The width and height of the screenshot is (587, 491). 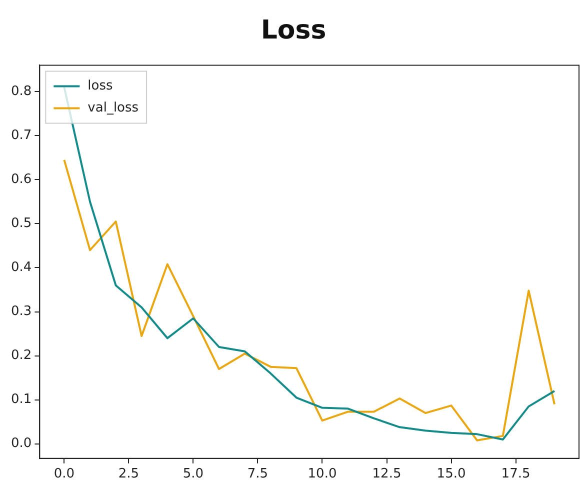 What do you see at coordinates (322, 474) in the screenshot?
I see `x-tick-label: 10.0` at bounding box center [322, 474].